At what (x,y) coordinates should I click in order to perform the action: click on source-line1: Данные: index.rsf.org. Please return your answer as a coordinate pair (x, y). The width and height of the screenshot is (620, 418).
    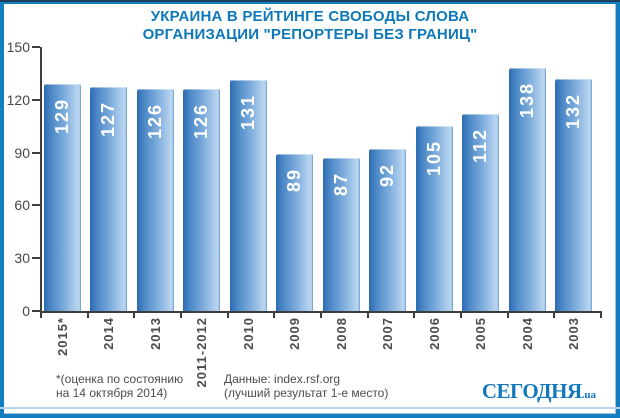
    Looking at the image, I should click on (282, 379).